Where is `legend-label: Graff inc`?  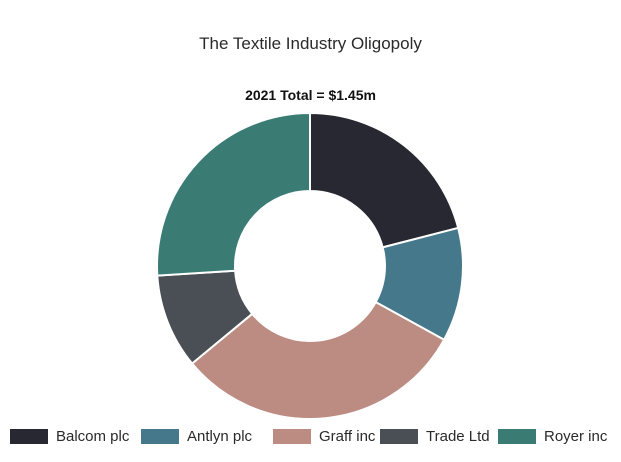 legend-label: Graff inc is located at coordinates (347, 436).